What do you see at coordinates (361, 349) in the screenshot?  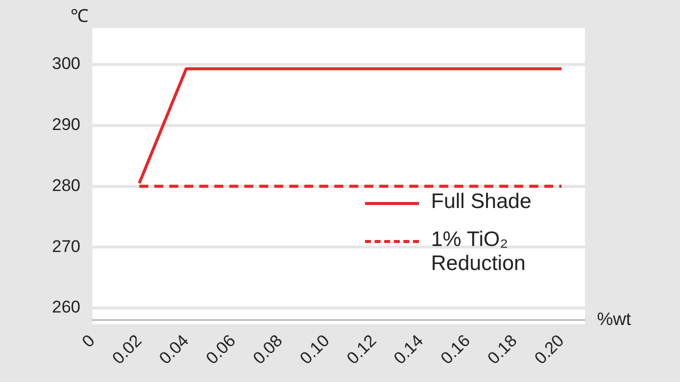 I see `x-tick-label: 0.12` at bounding box center [361, 349].